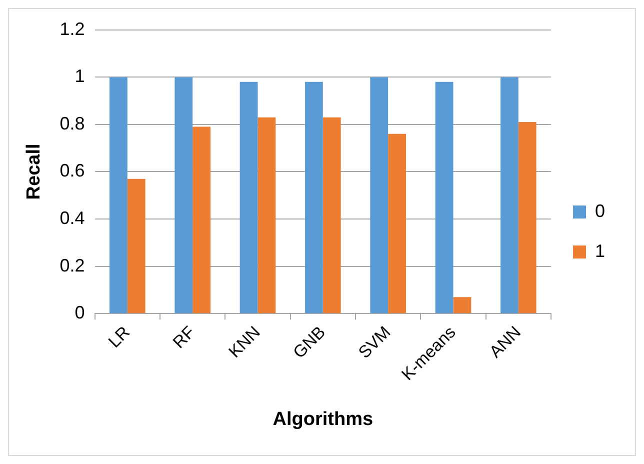  I want to click on y-tick-label: 0.4, so click(72, 218).